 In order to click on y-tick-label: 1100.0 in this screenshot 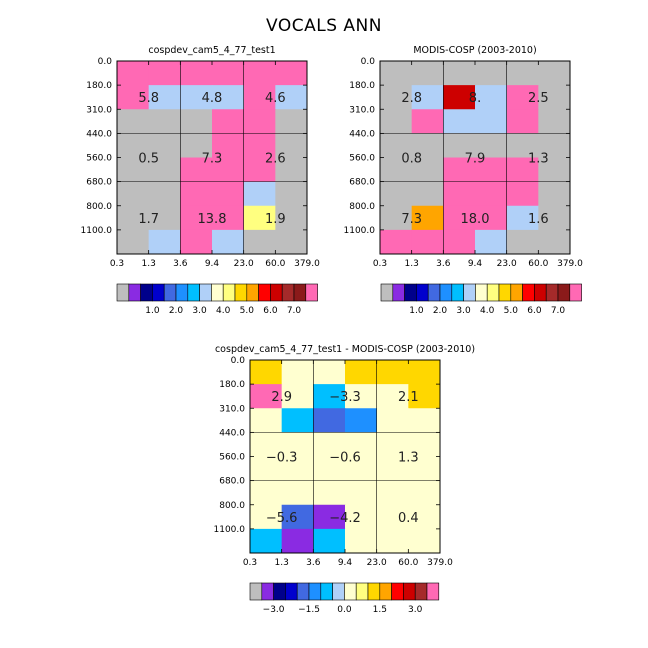, I will do `click(360, 231)`.